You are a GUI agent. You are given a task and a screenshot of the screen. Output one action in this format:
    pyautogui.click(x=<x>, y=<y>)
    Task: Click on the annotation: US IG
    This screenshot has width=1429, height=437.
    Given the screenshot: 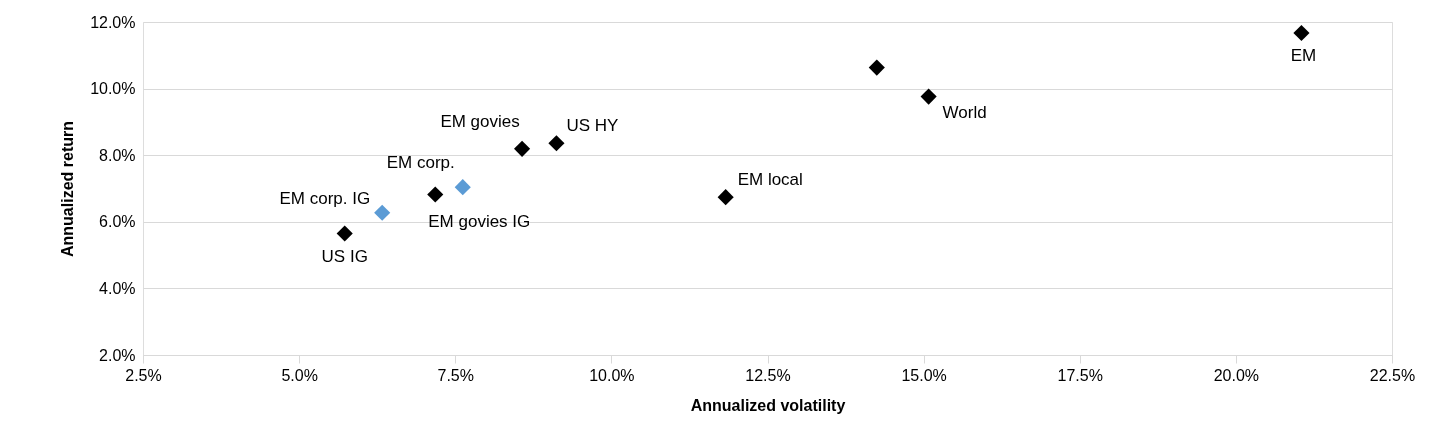 What is the action you would take?
    pyautogui.click(x=344, y=257)
    